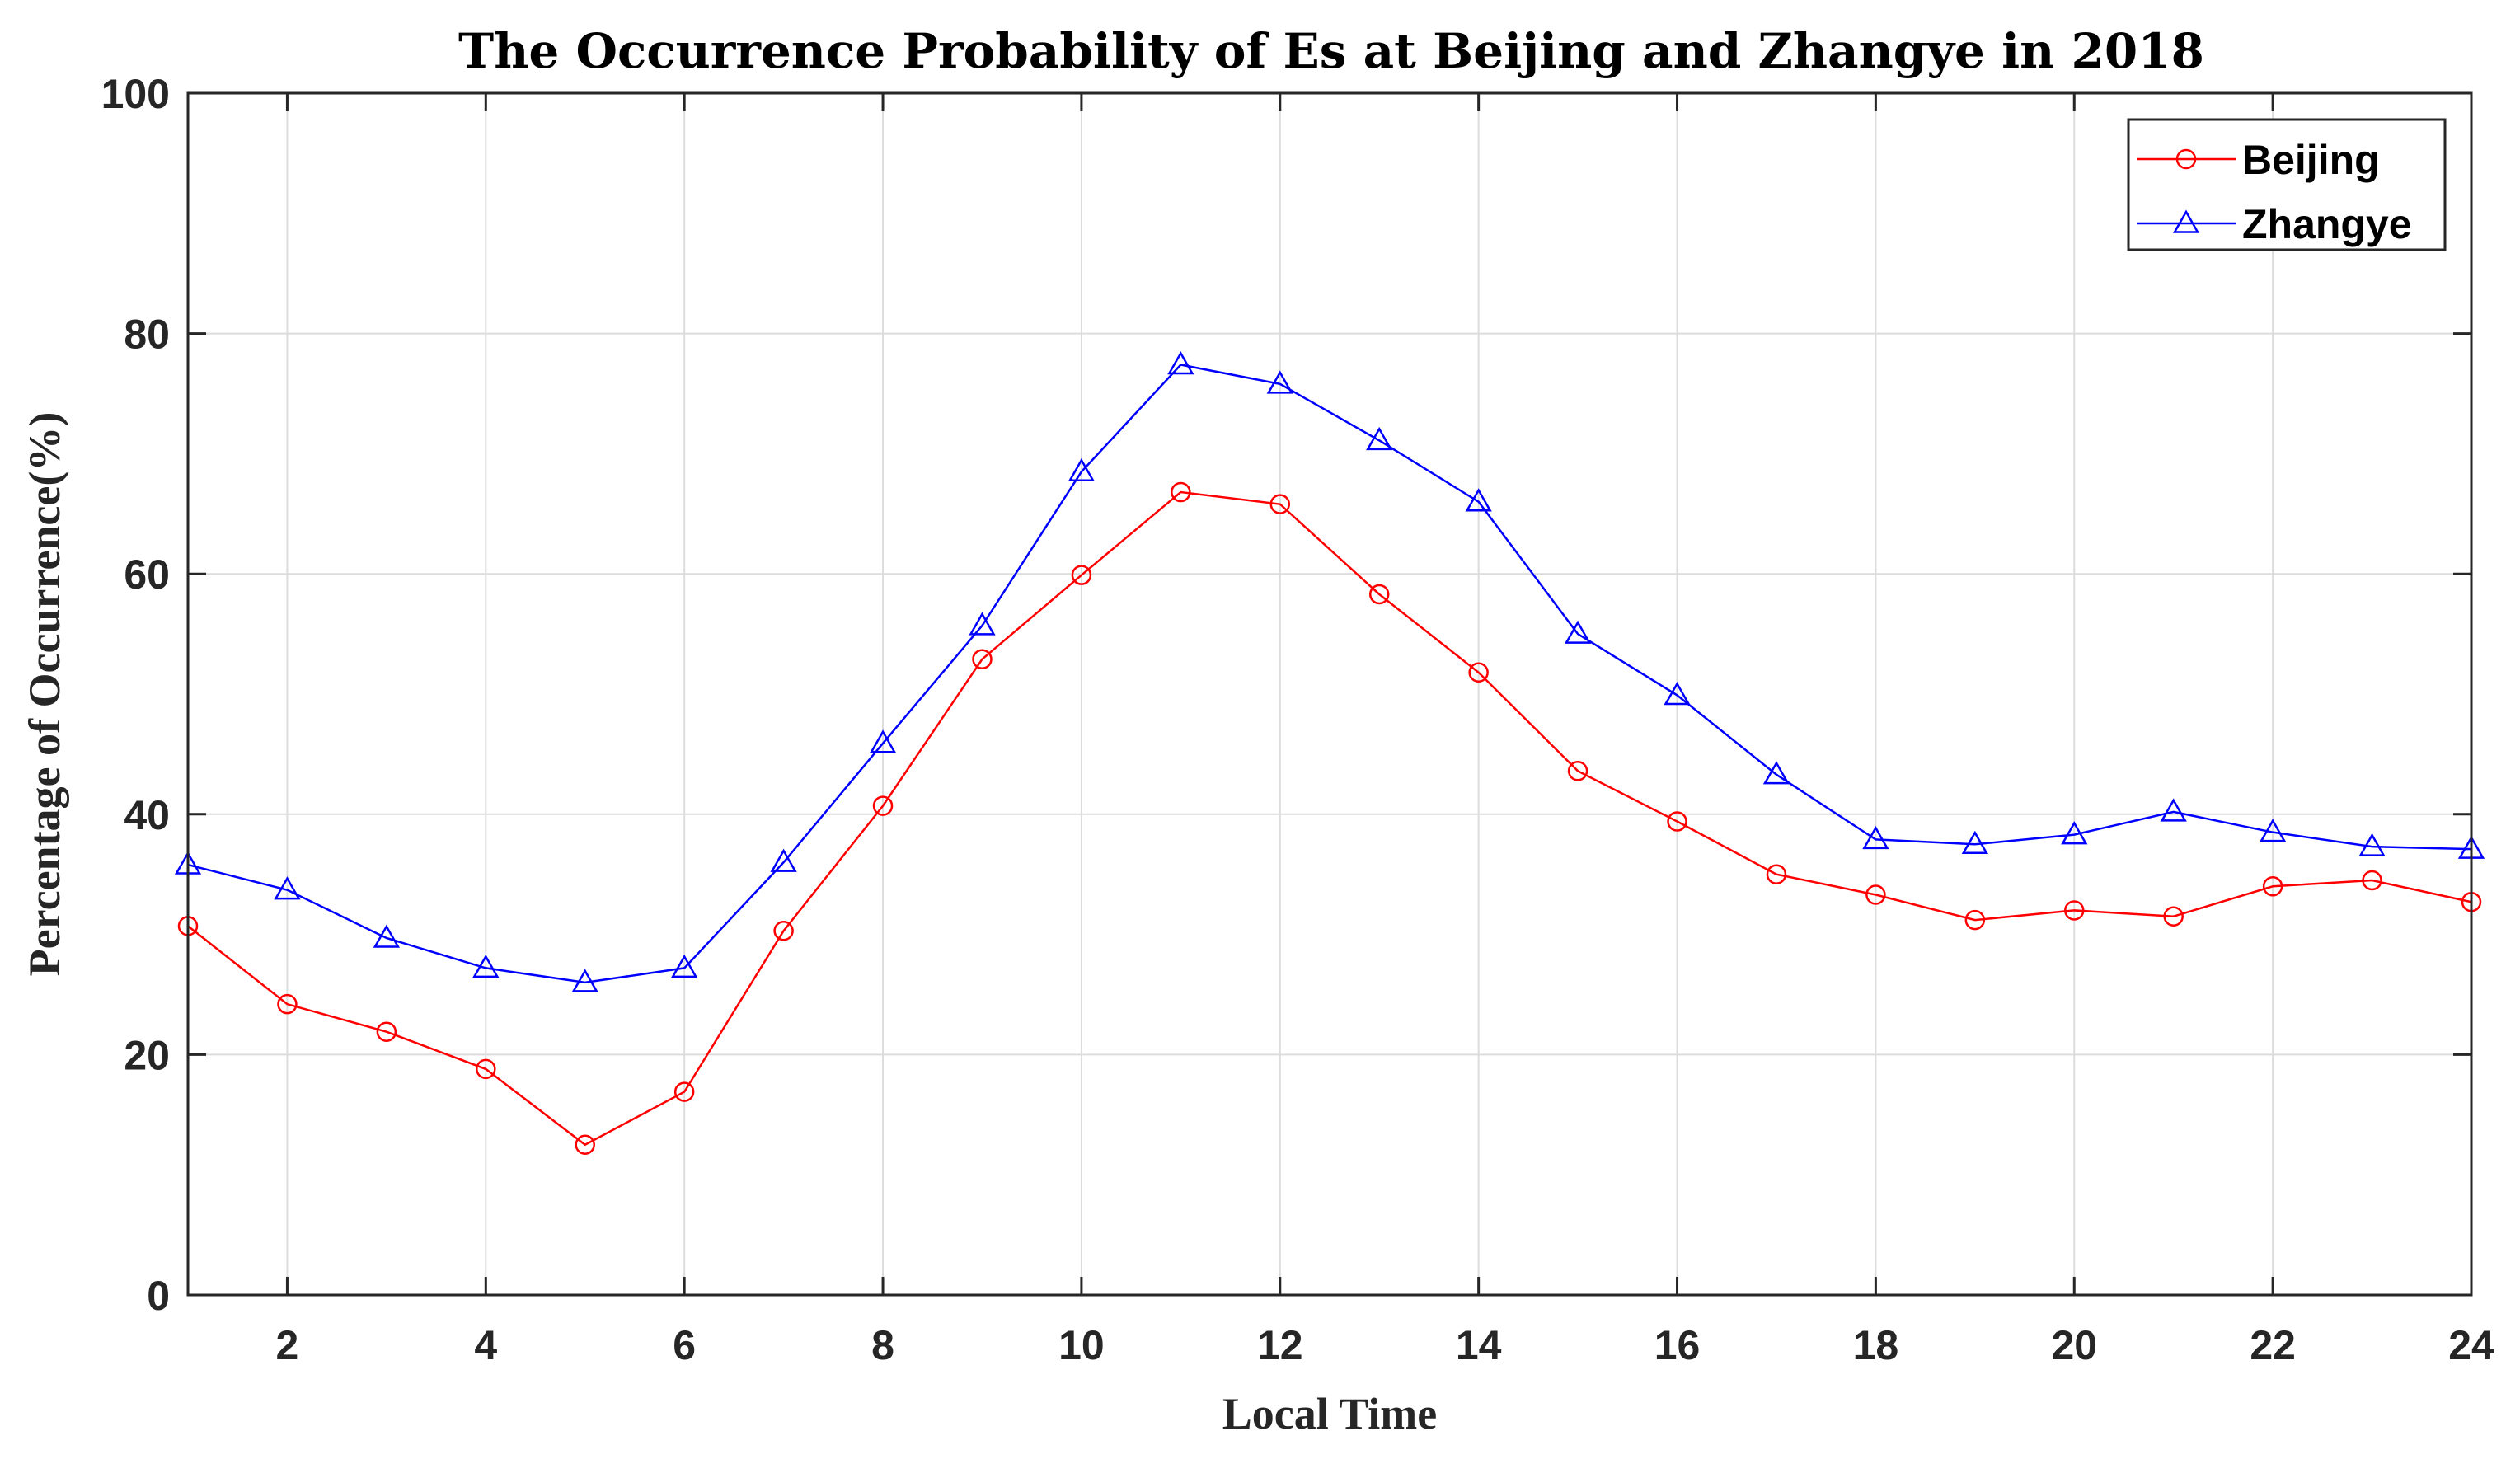 The image size is (2520, 1459). Describe the element at coordinates (2074, 1345) in the screenshot. I see `x-tick-label: 20` at that location.